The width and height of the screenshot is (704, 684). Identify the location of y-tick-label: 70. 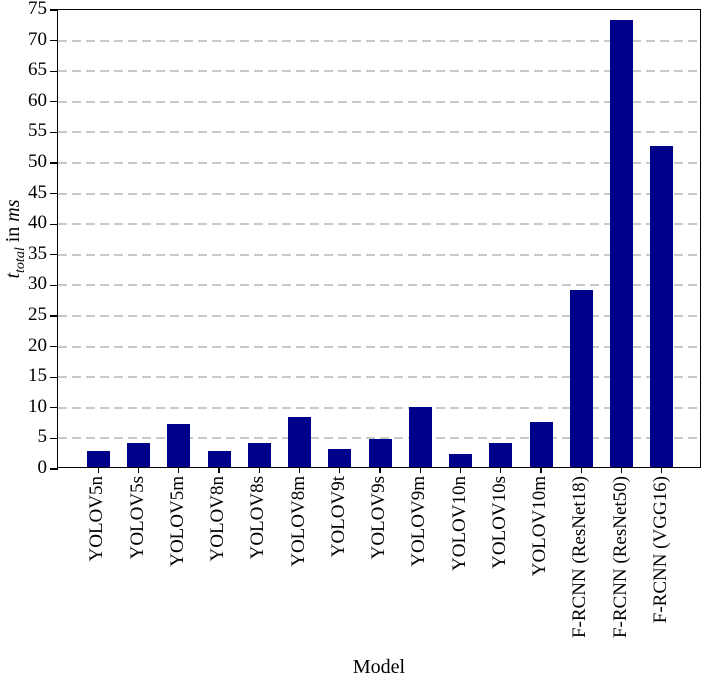
(37, 39).